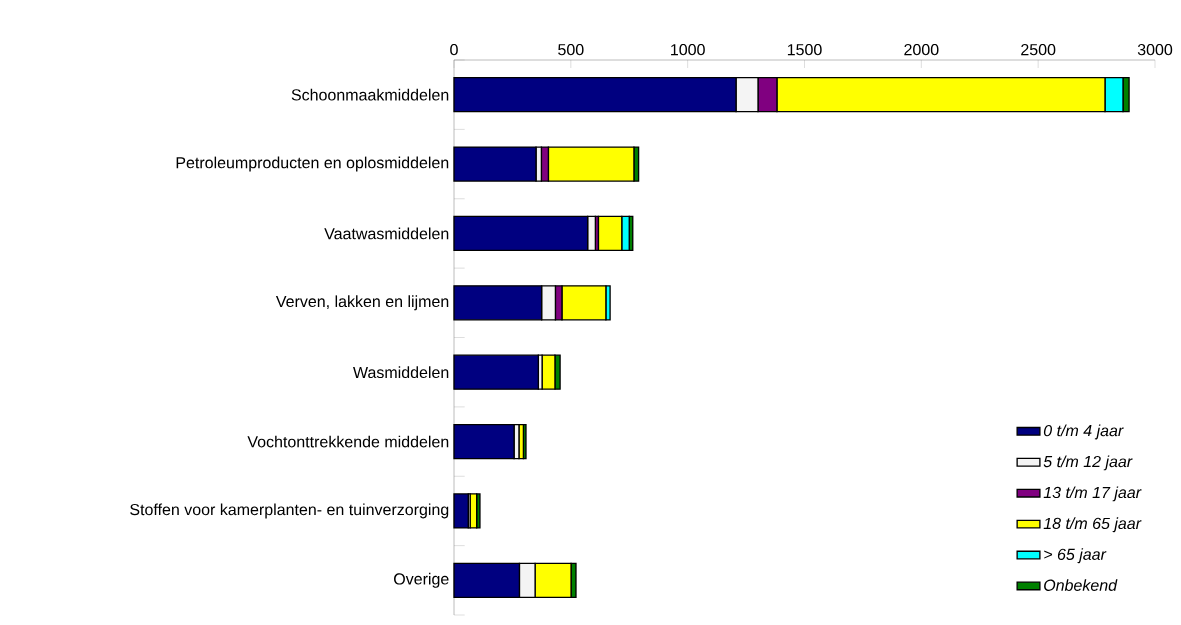 Image resolution: width=1181 pixels, height=625 pixels. I want to click on legend-label: > 65 jaar, so click(1075, 556).